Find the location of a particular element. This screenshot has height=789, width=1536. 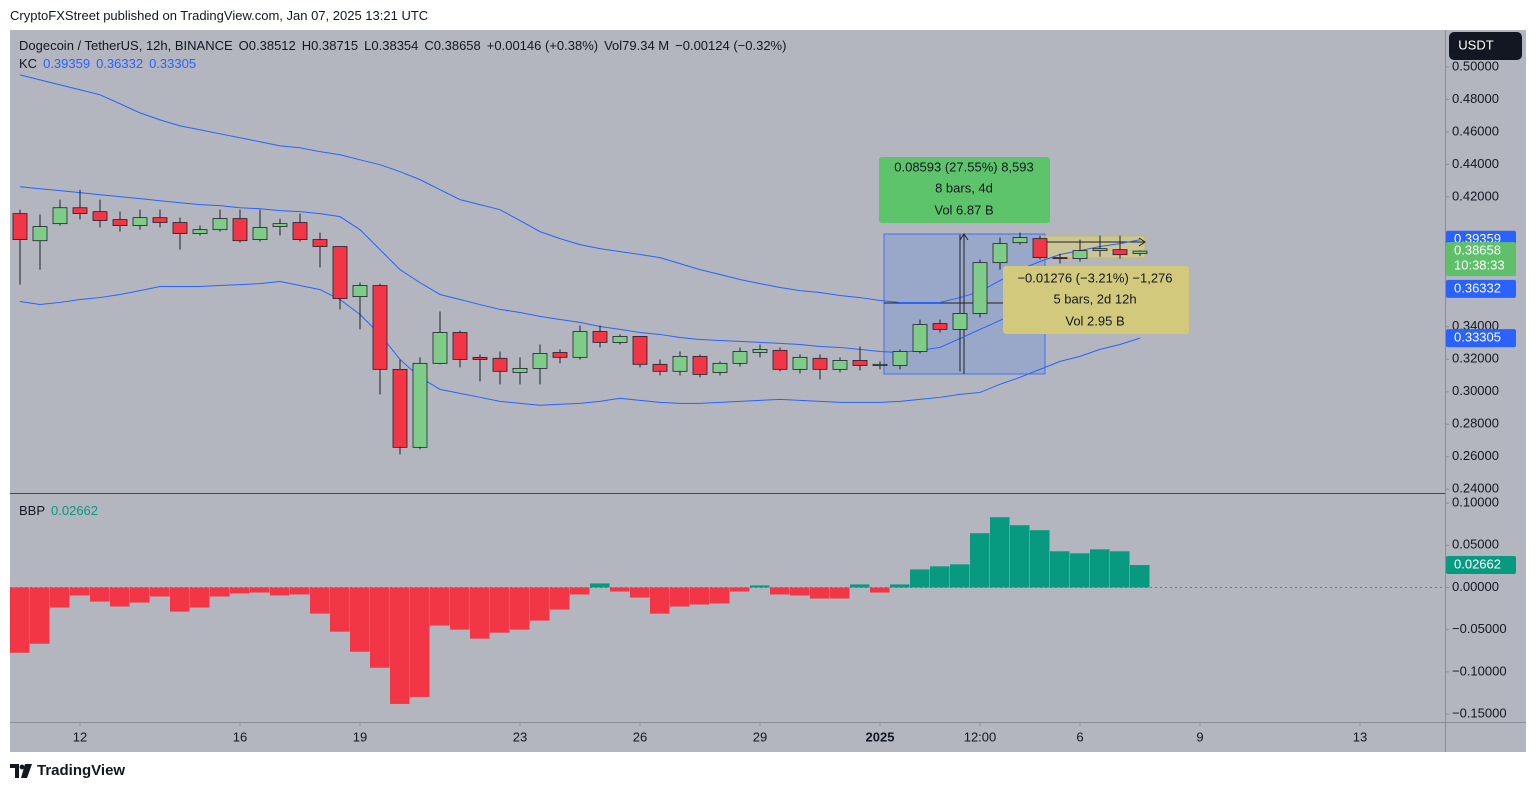

y-tick-label: 0.05000 is located at coordinates (1475, 544).